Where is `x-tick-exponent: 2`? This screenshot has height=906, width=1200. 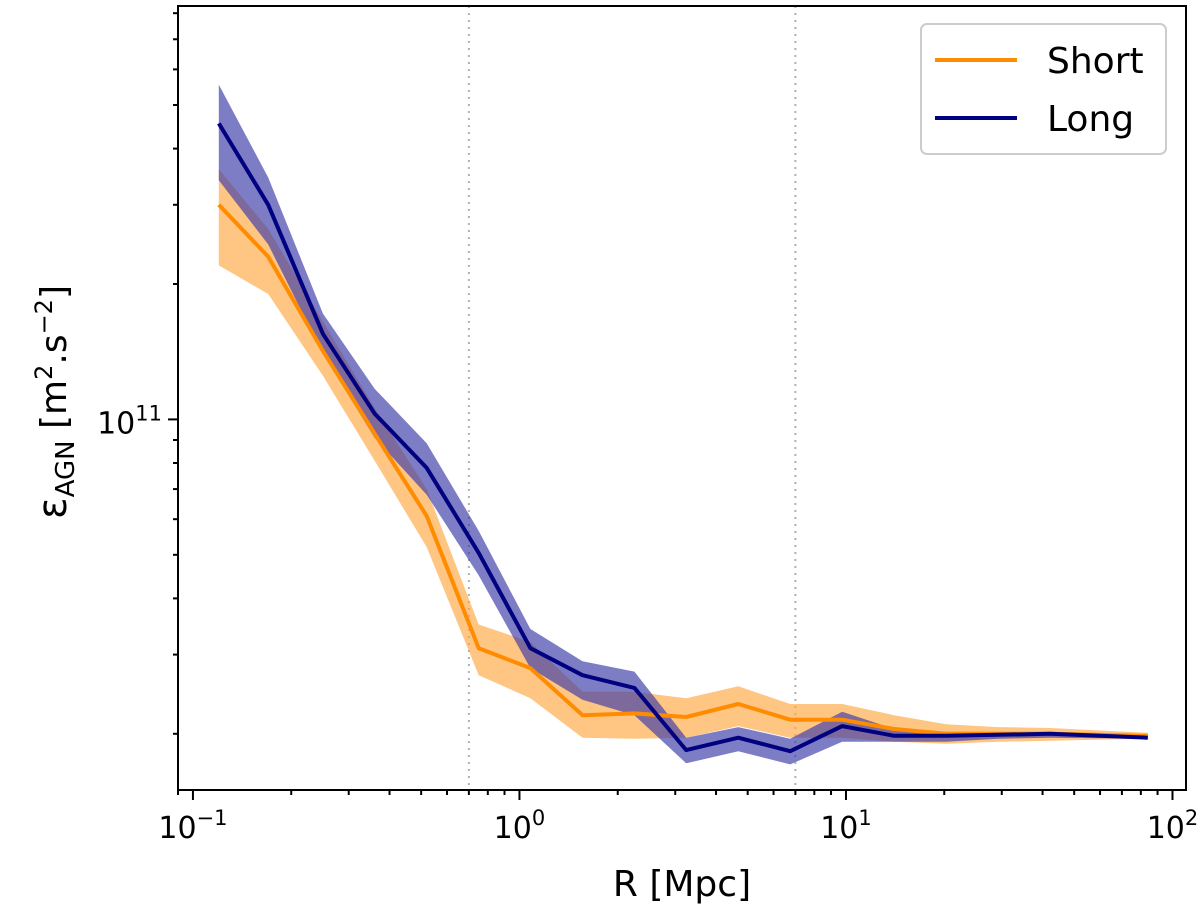 x-tick-exponent: 2 is located at coordinates (1191, 818).